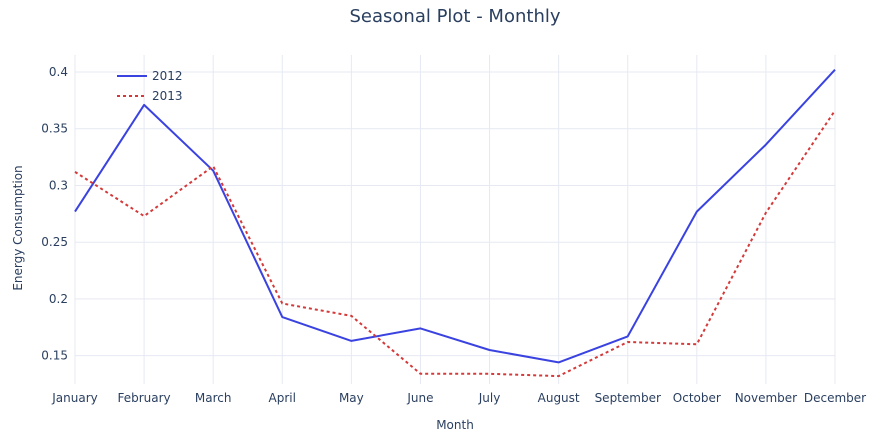 The width and height of the screenshot is (877, 435). Describe the element at coordinates (282, 398) in the screenshot. I see `x-tick-label-april: April` at that location.